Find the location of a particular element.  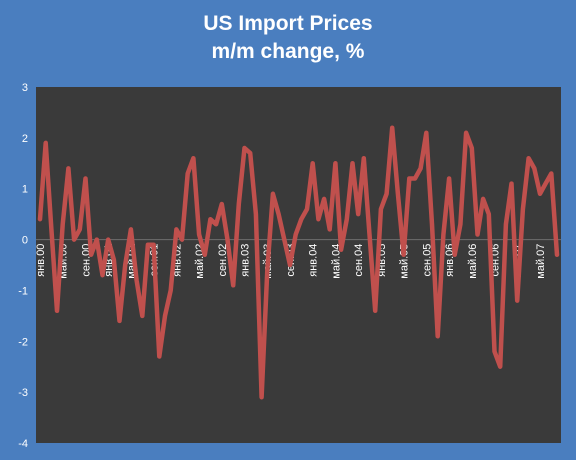

x-tick-label: май.07 is located at coordinates (541, 261).